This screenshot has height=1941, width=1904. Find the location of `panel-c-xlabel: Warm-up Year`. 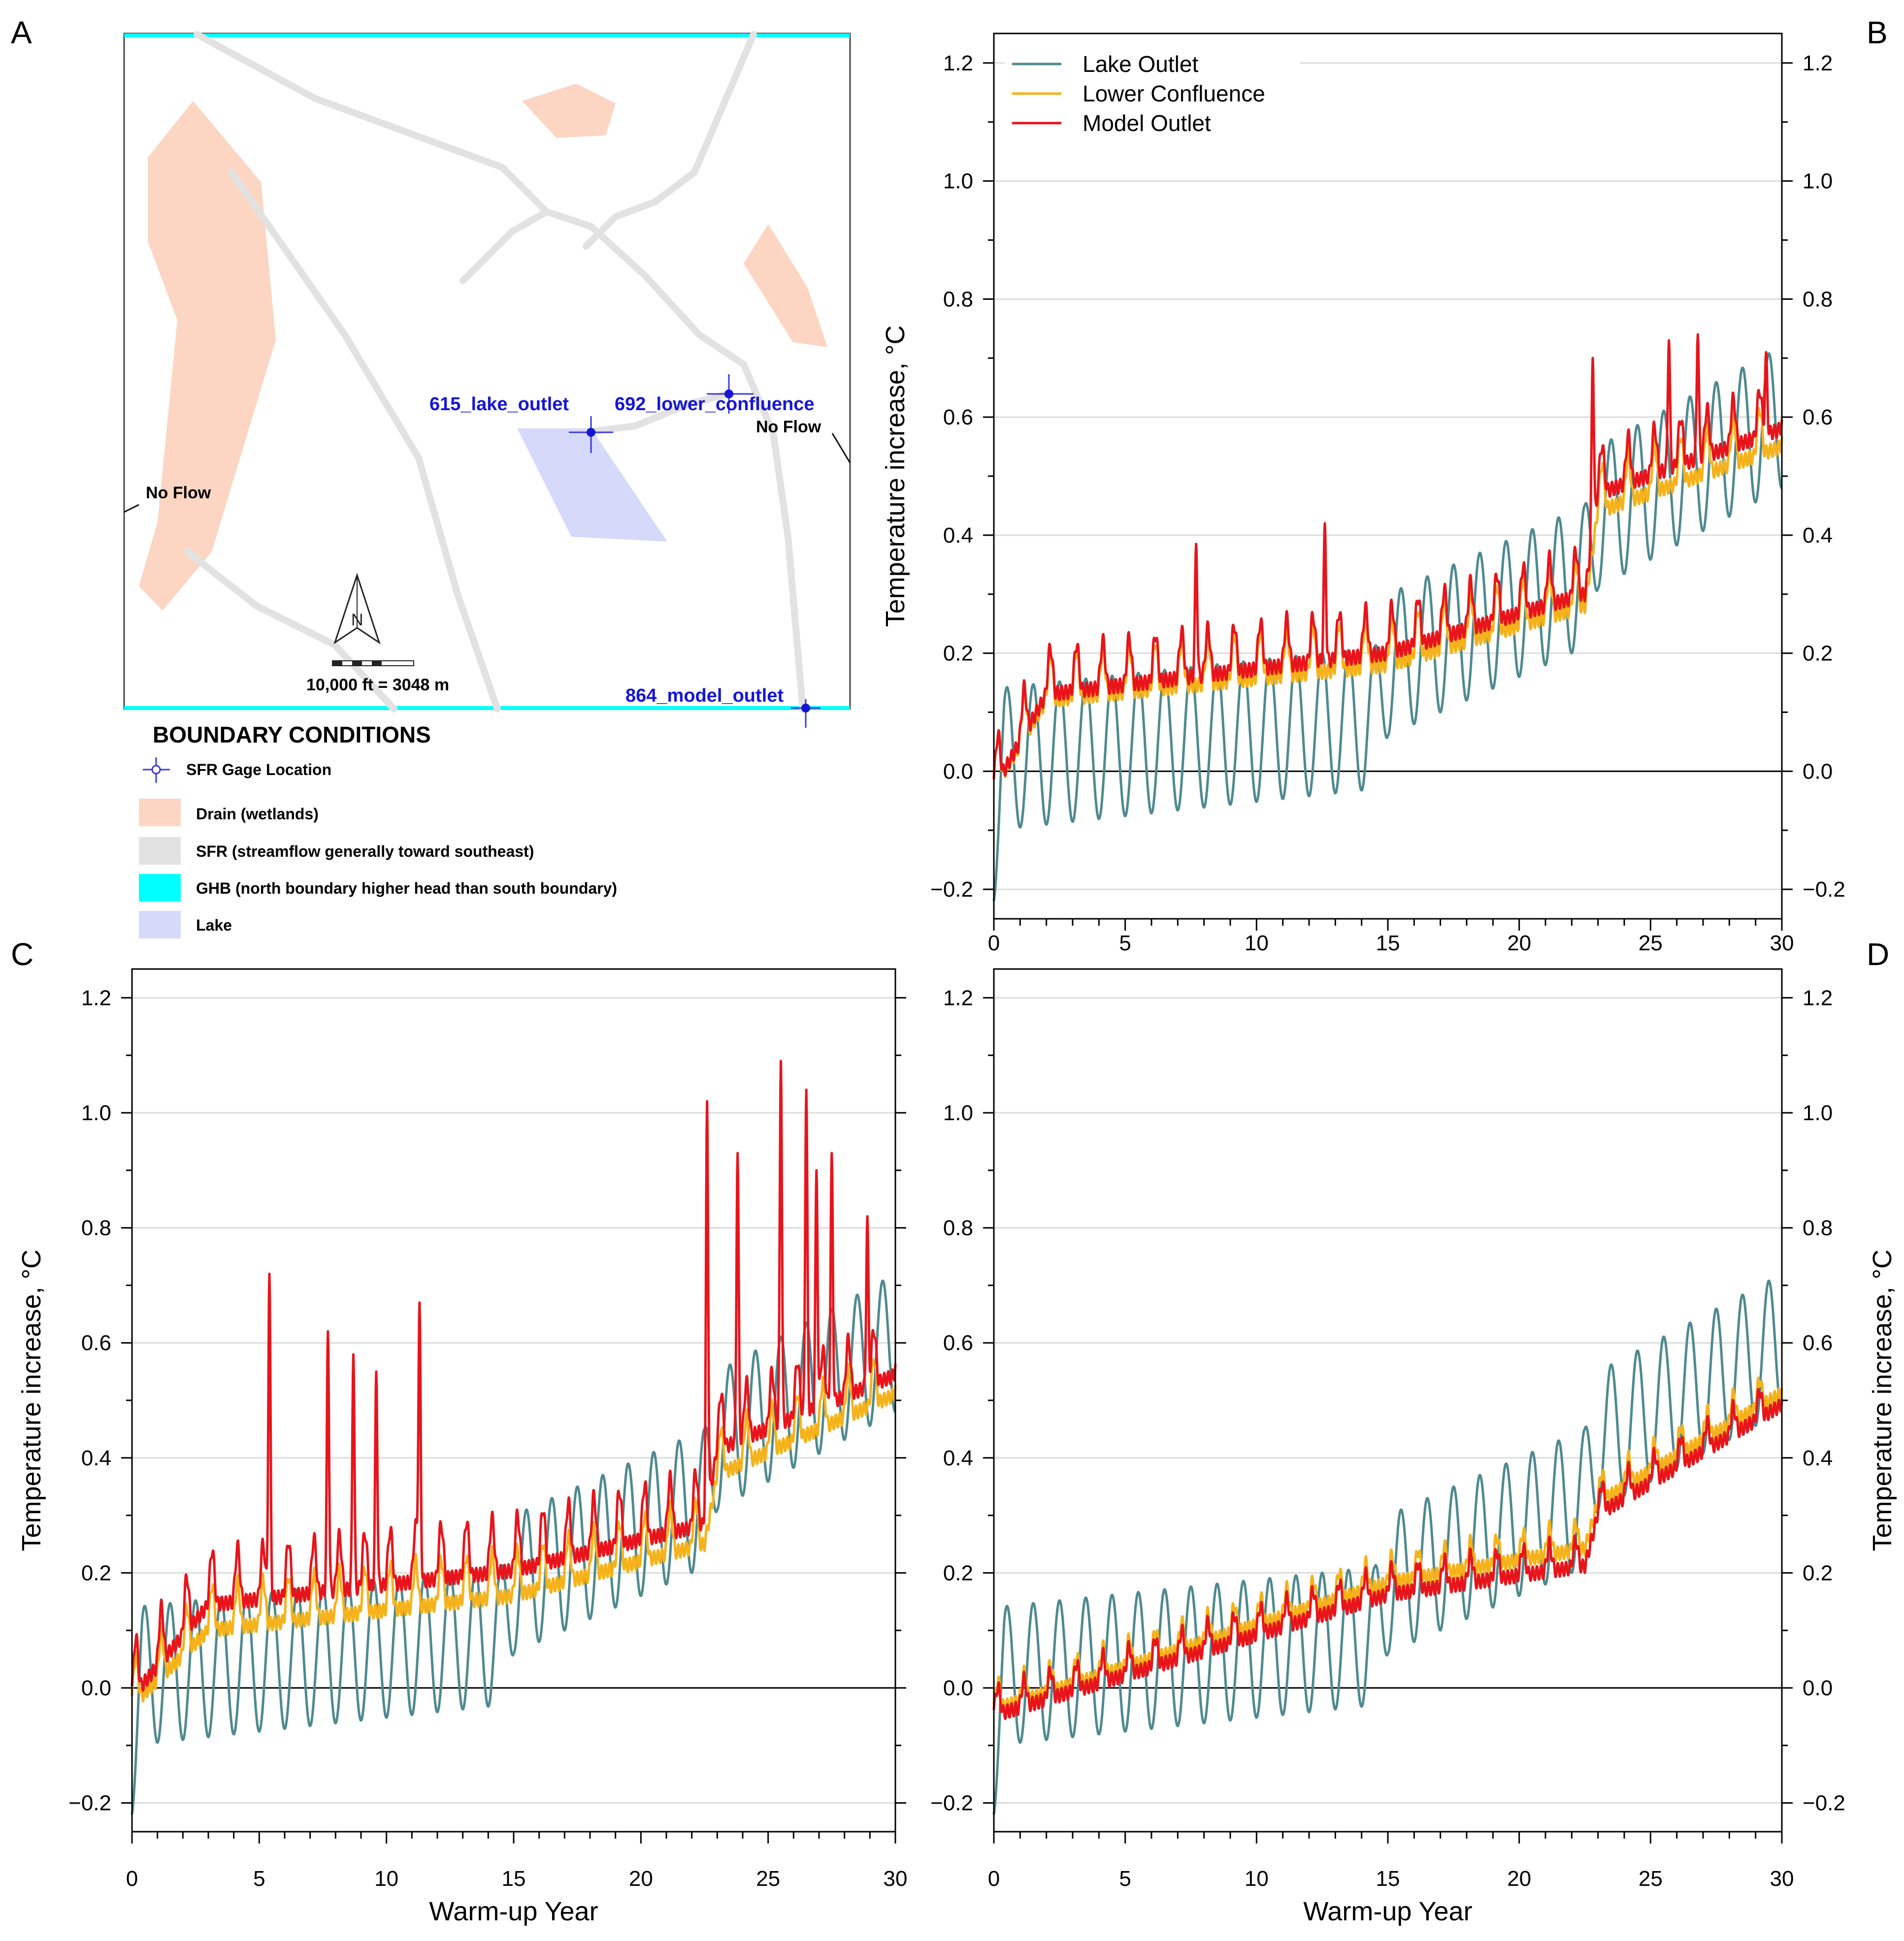

panel-c-xlabel: Warm-up Year is located at coordinates (513, 1911).